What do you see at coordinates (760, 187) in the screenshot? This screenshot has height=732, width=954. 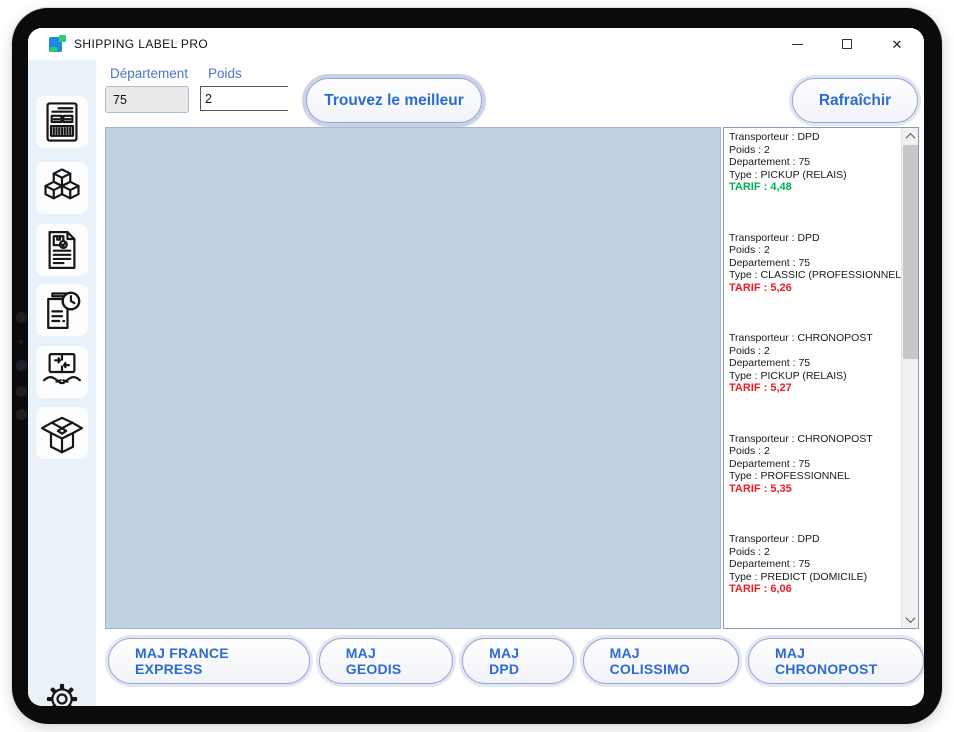 I see `result-tarif: TARIF : 4,48` at bounding box center [760, 187].